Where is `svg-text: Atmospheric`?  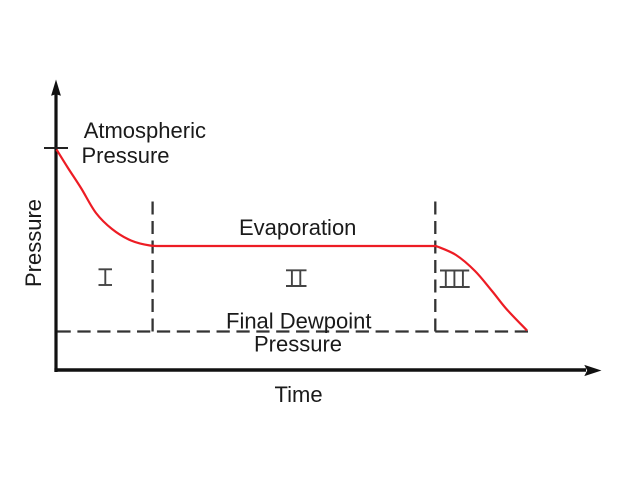 svg-text: Atmospheric is located at coordinates (145, 130).